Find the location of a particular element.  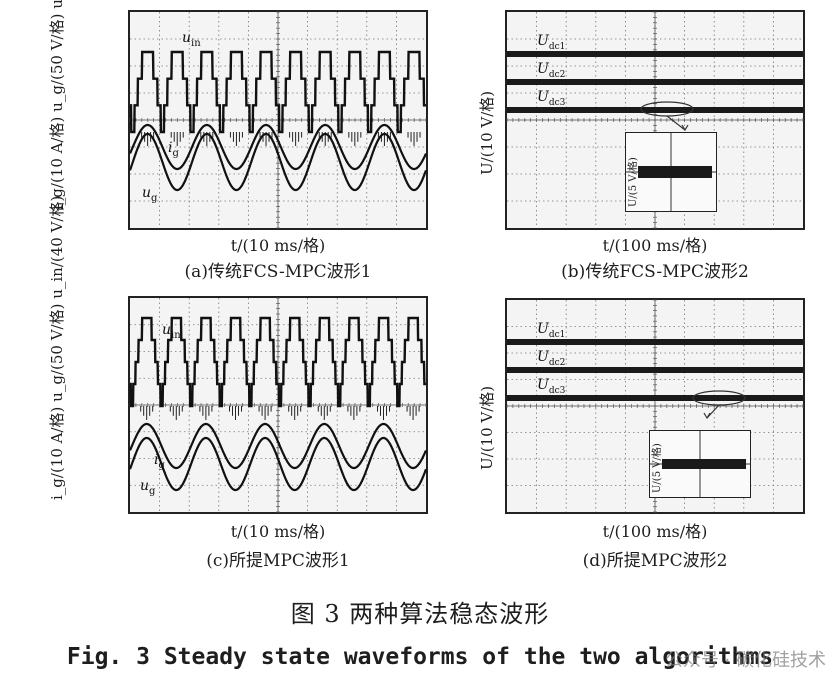

label-u-dc3: Udc3 is located at coordinates (551, 98).